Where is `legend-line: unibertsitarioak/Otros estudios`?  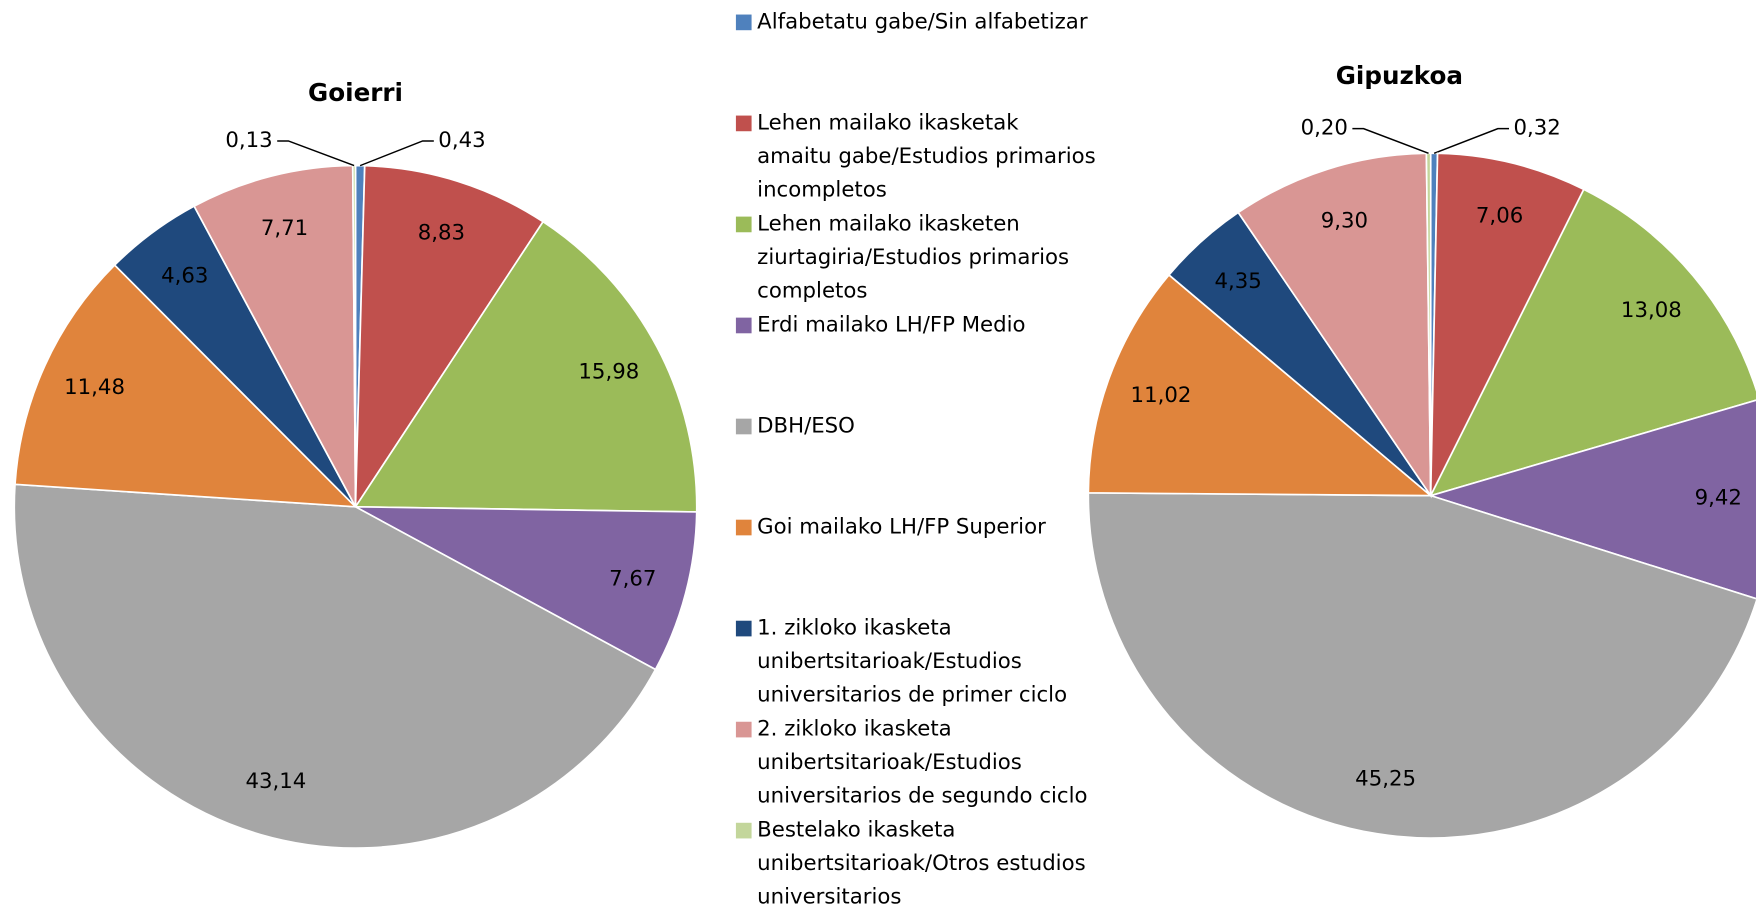
legend-line: unibertsitarioak/Otros estudios is located at coordinates (921, 863).